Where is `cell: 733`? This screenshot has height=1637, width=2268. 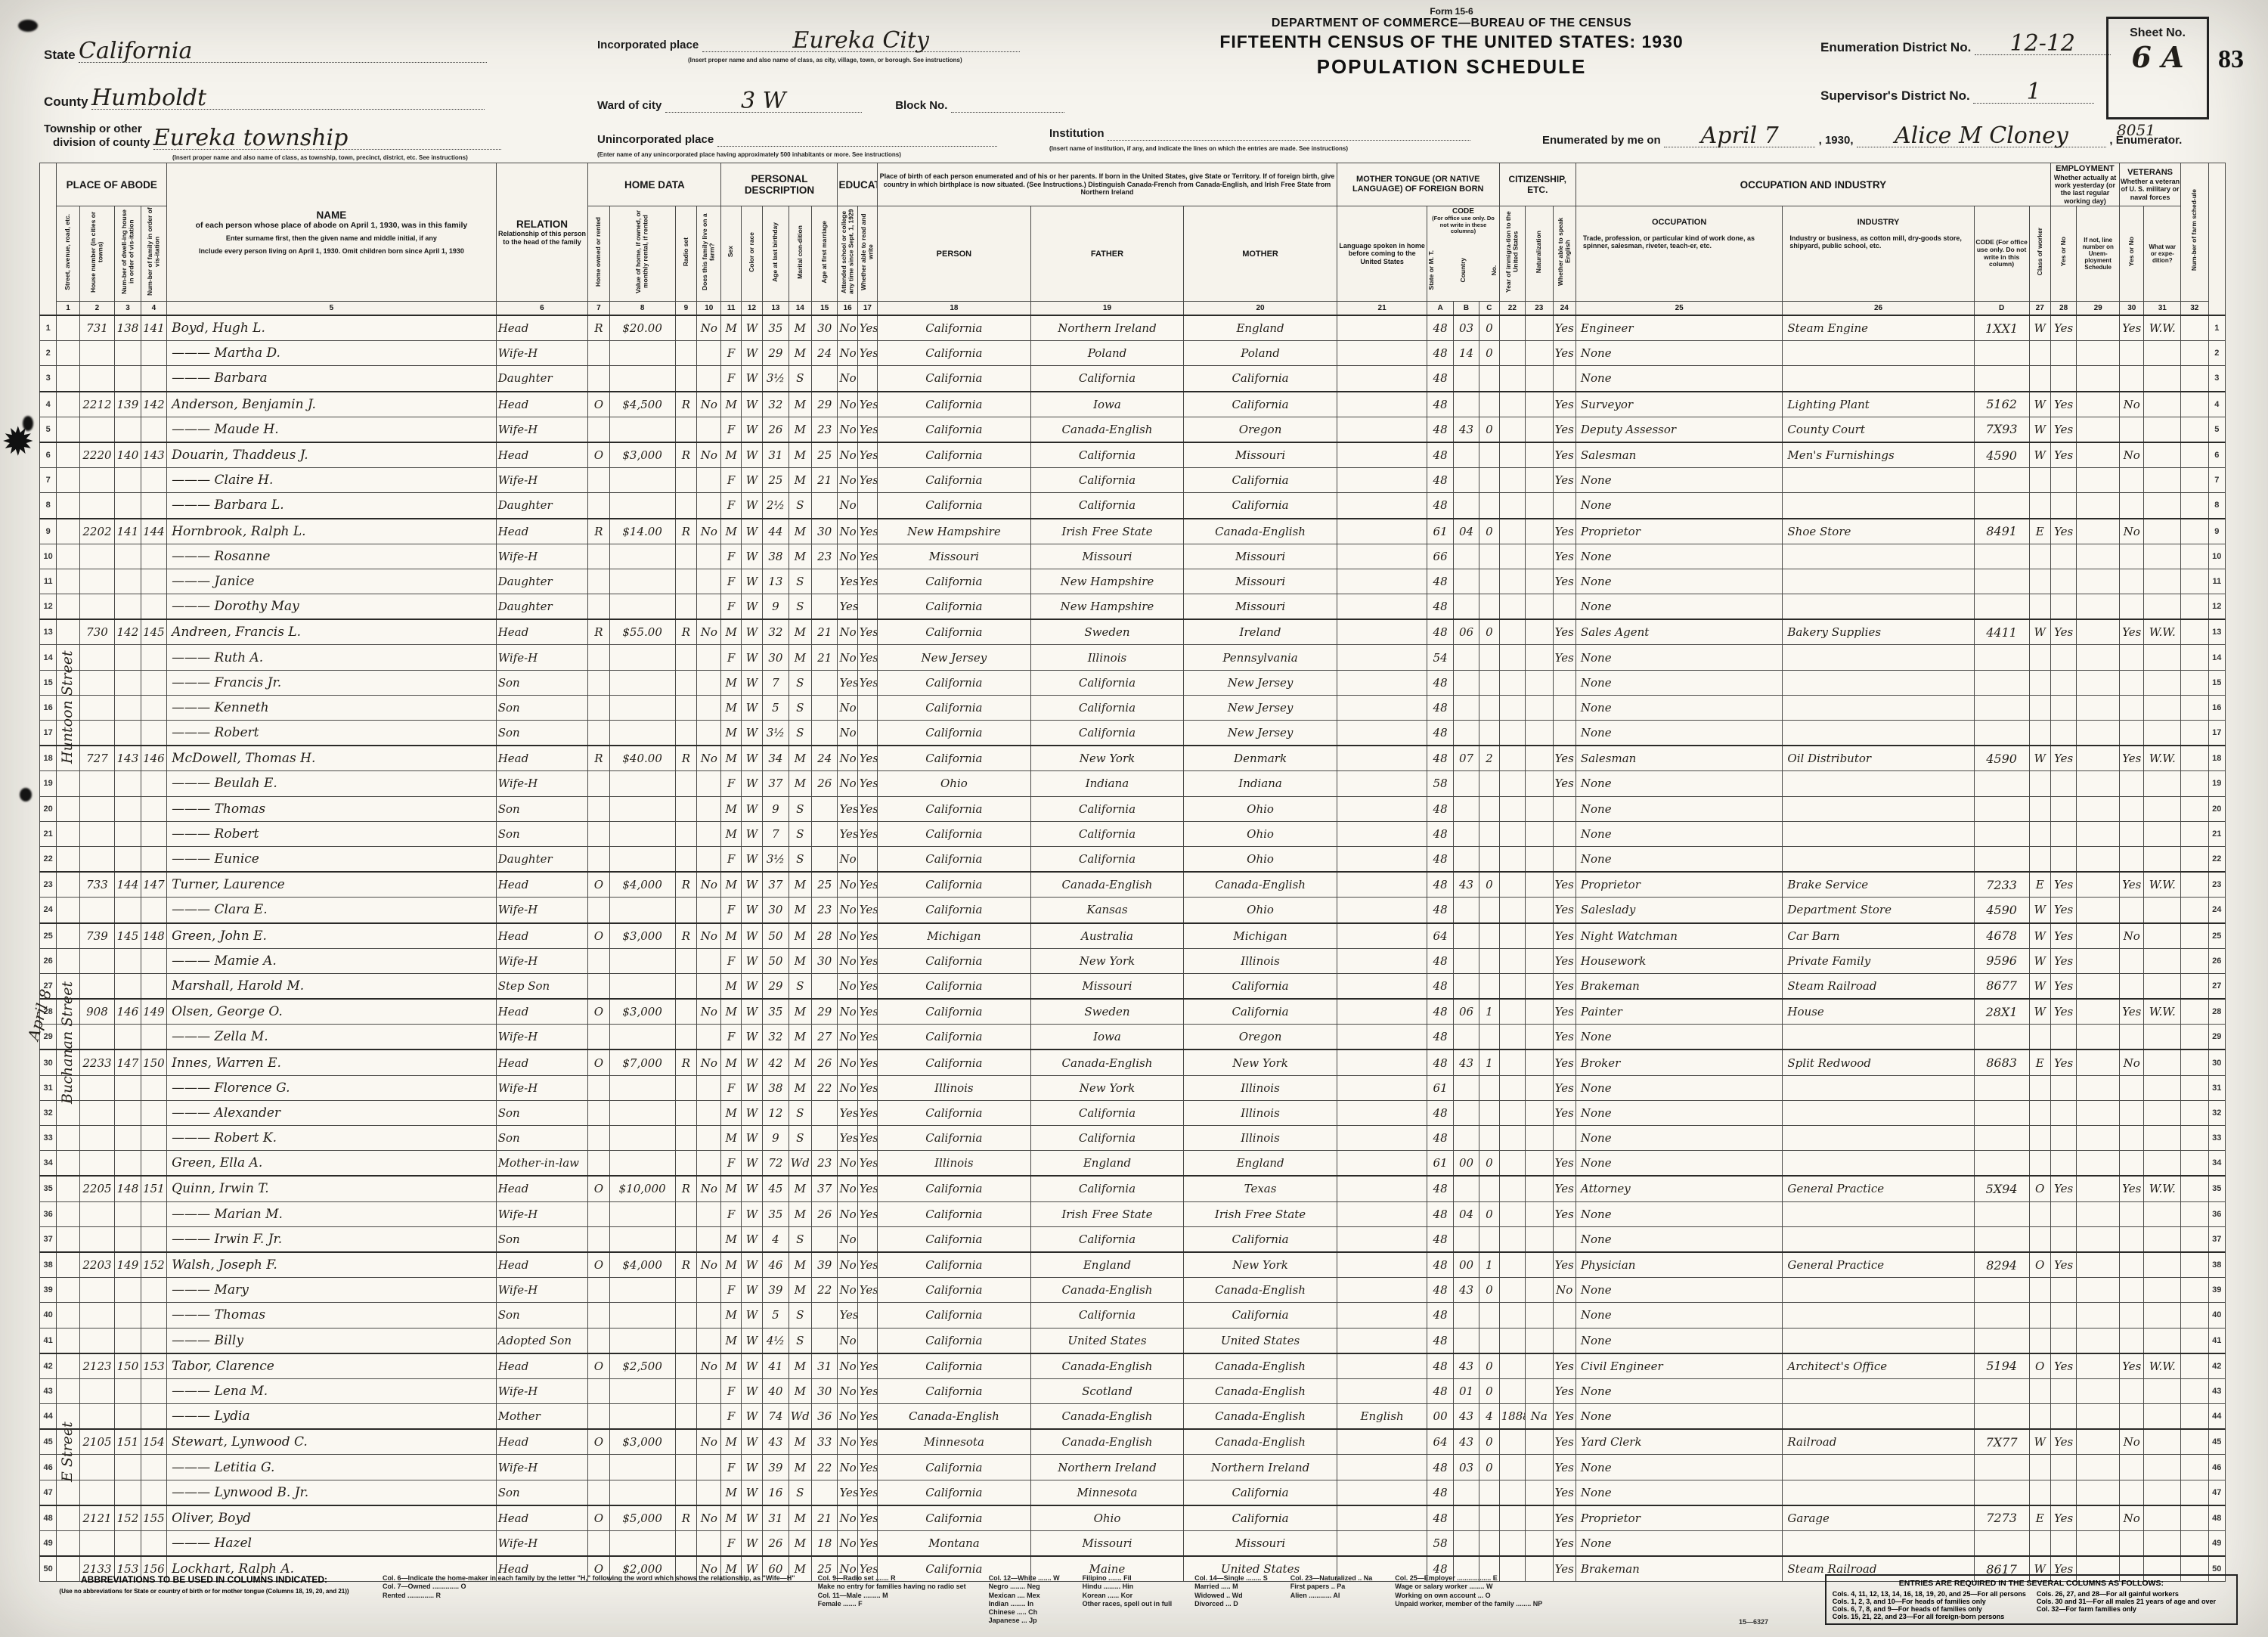
cell: 733 is located at coordinates (97, 884).